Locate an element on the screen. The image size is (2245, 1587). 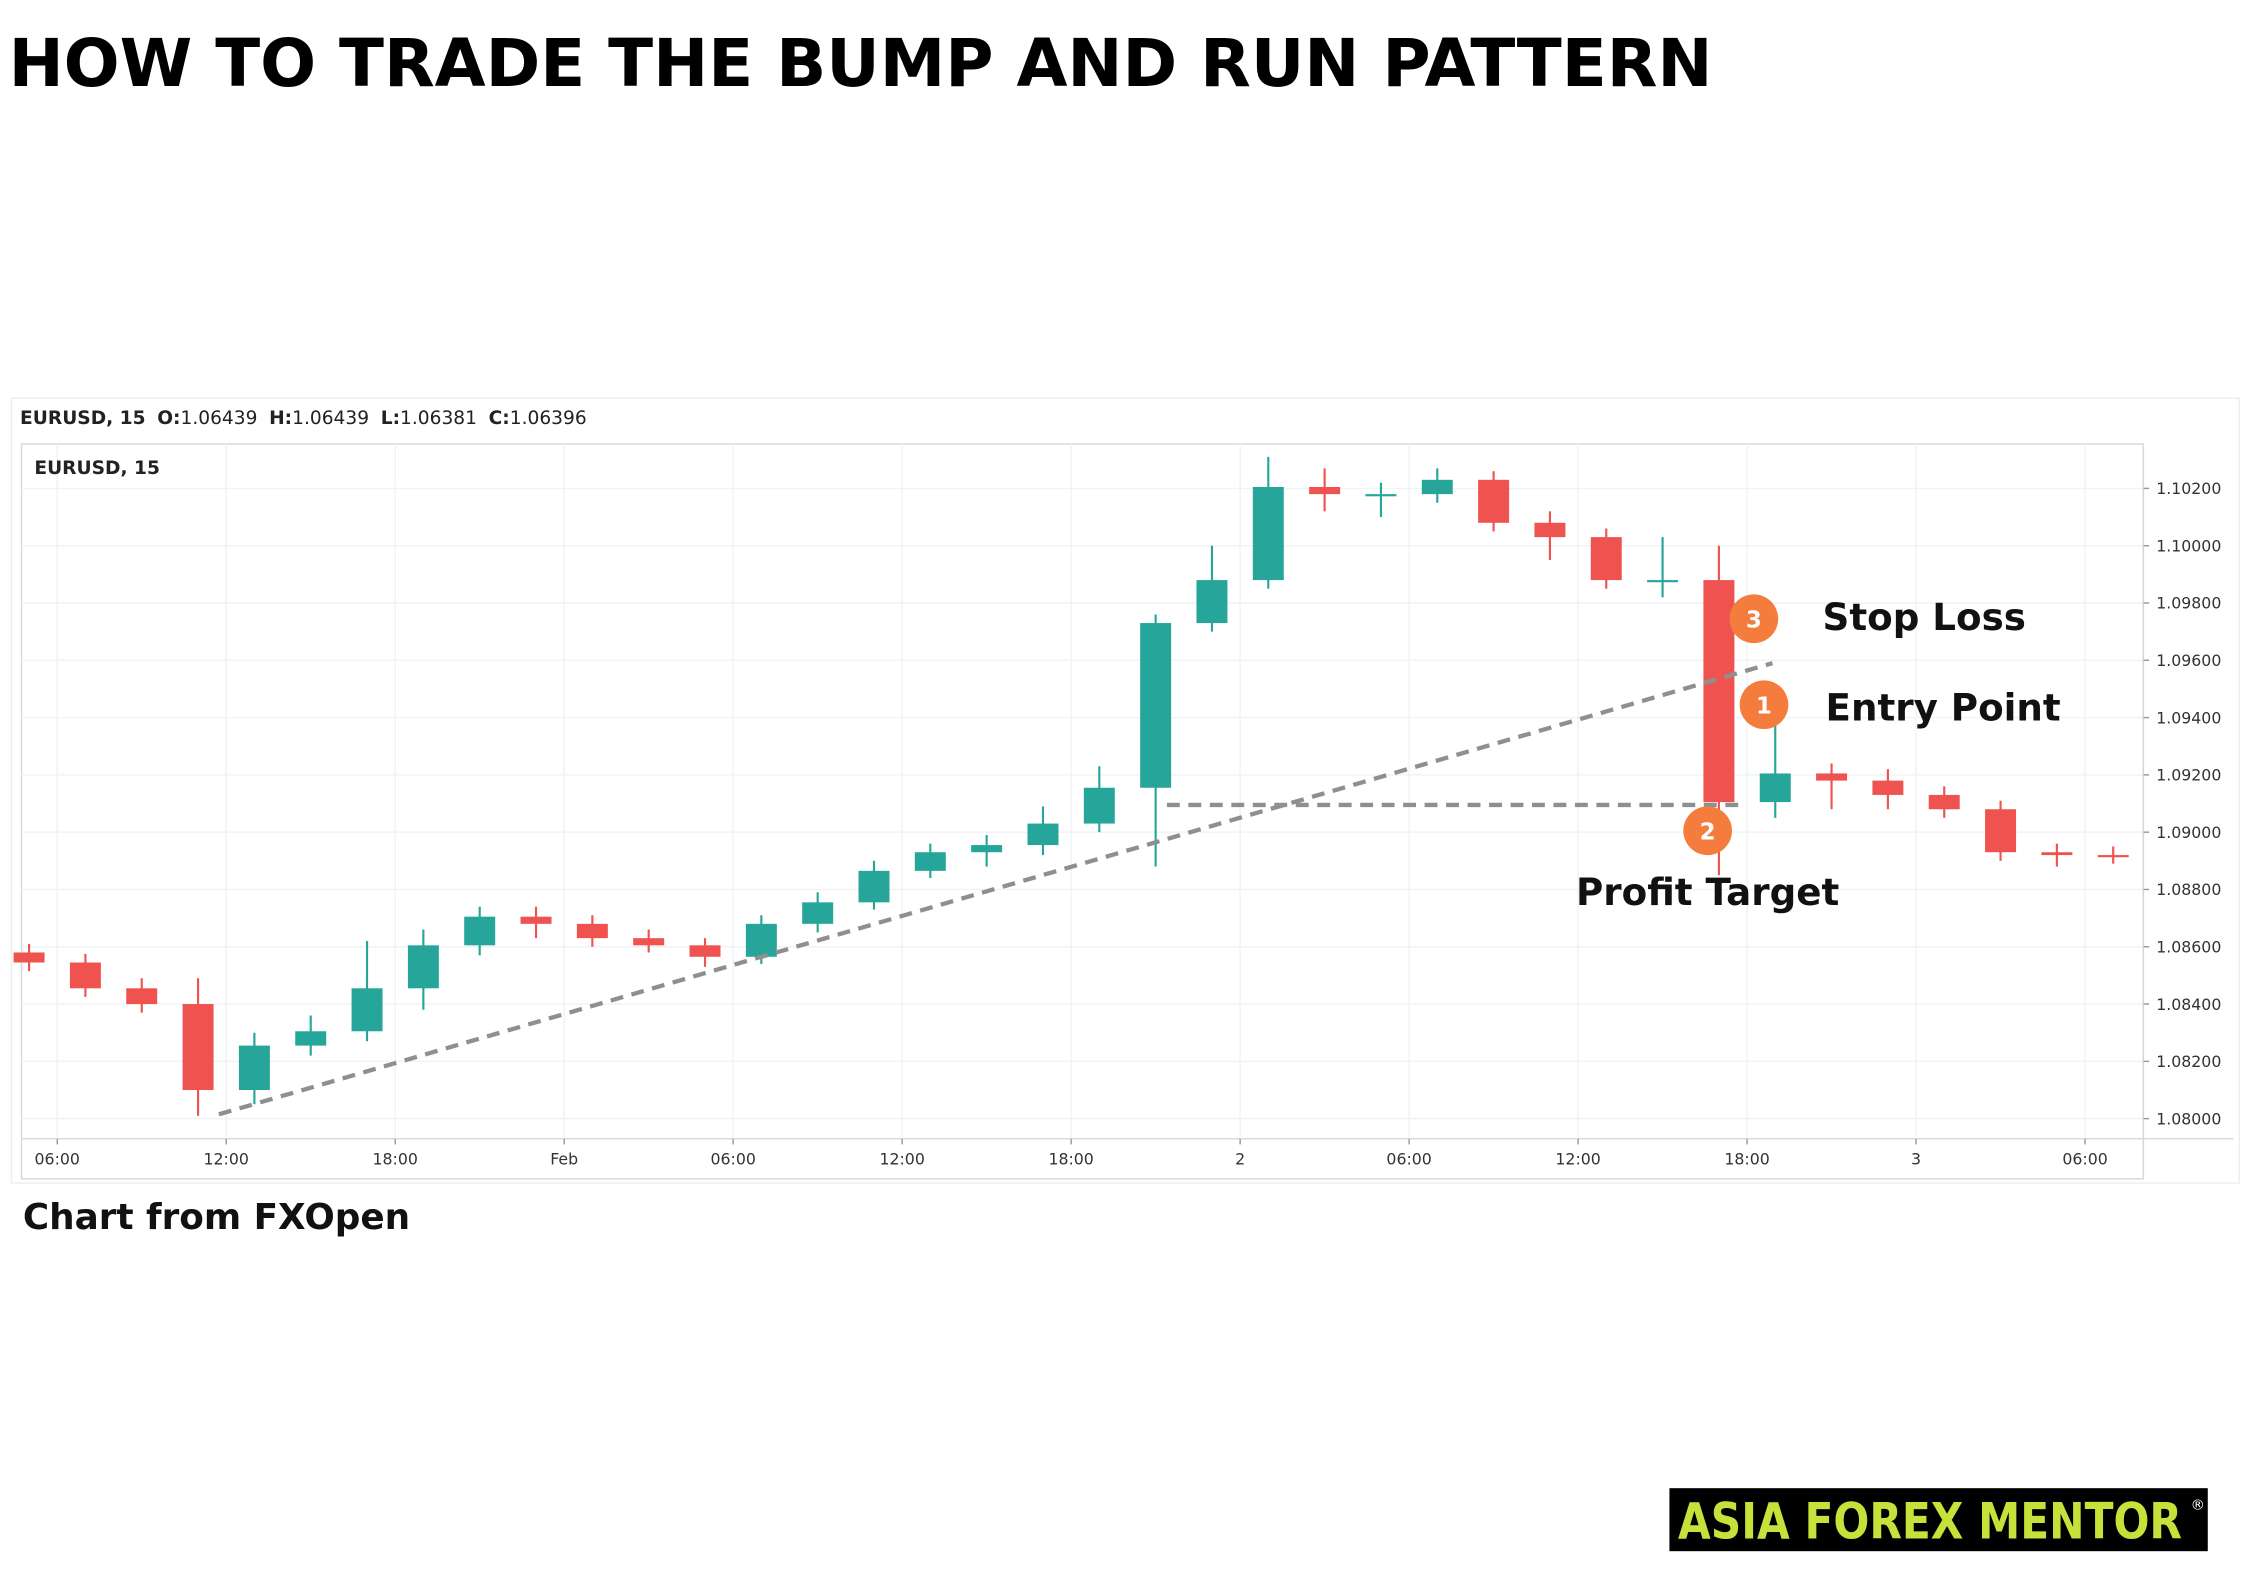
y-tick-label: 1.09600 is located at coordinates (2188, 660).